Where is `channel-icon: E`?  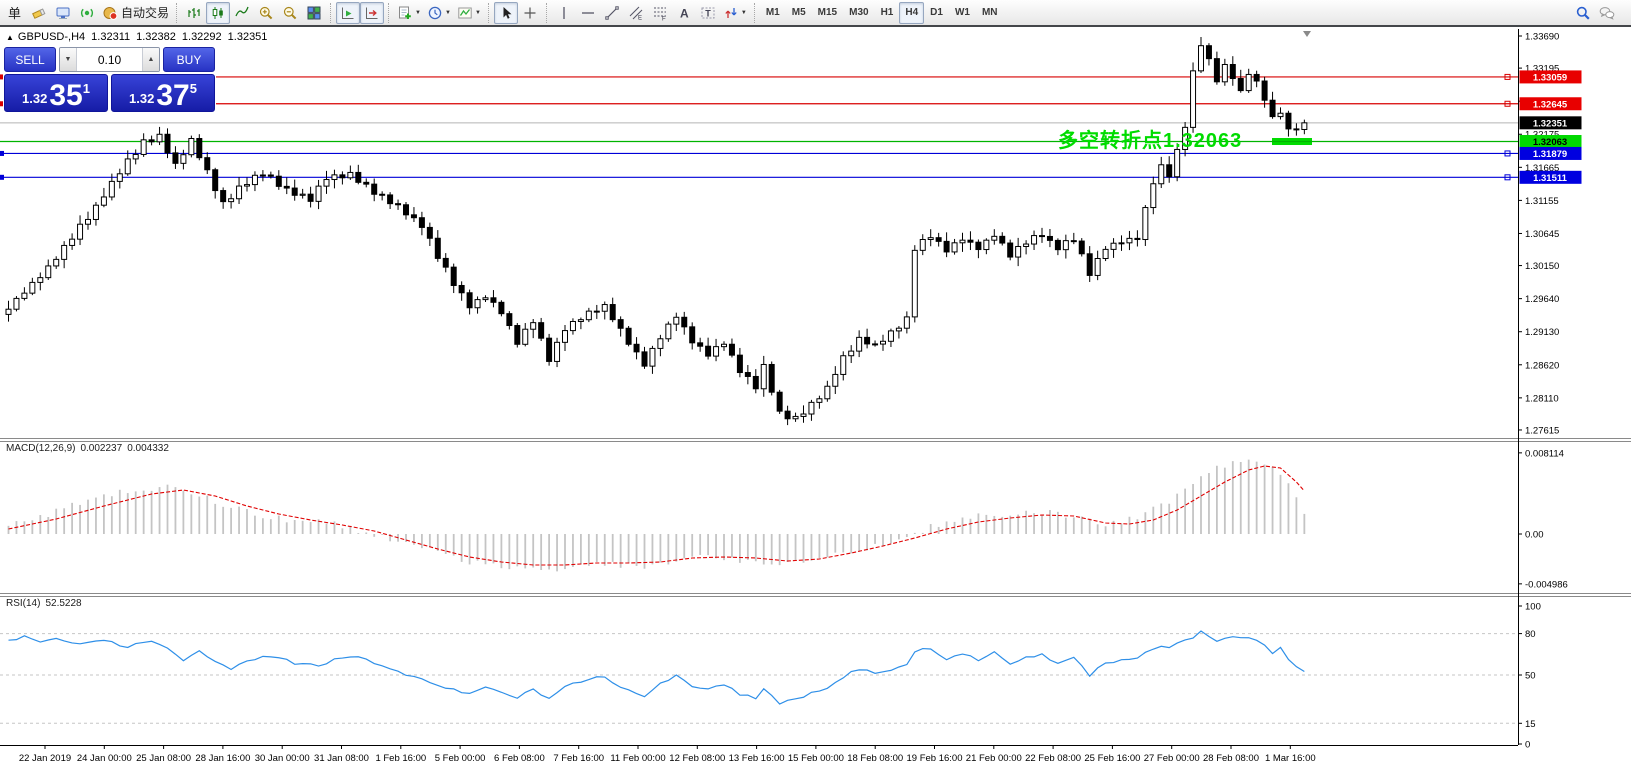
channel-icon: E is located at coordinates (636, 13).